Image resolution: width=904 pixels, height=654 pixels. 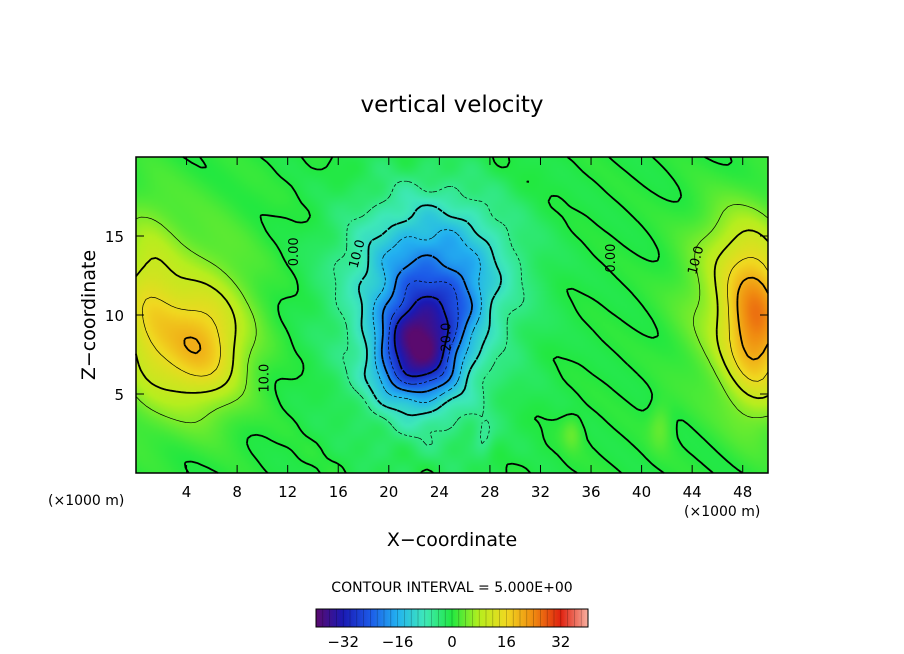 I want to click on colorbar: −32 −16 0 16 32, so click(x=452, y=629).